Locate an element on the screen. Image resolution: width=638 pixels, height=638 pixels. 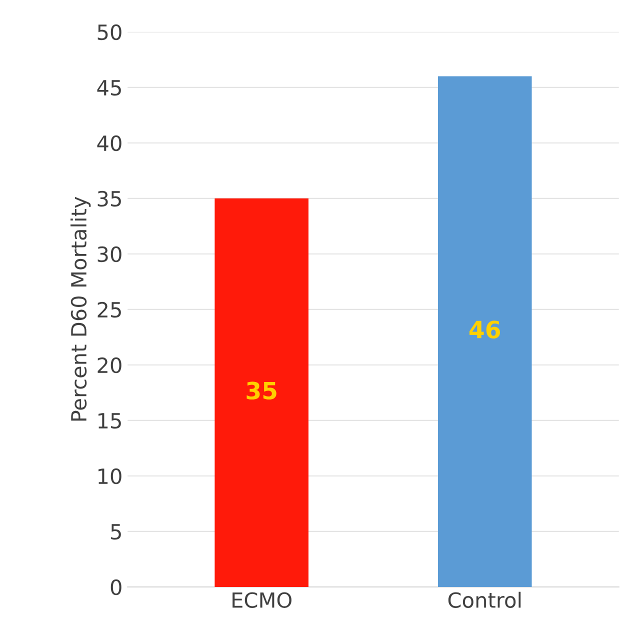
y-tick-label: 30 is located at coordinates (110, 254).